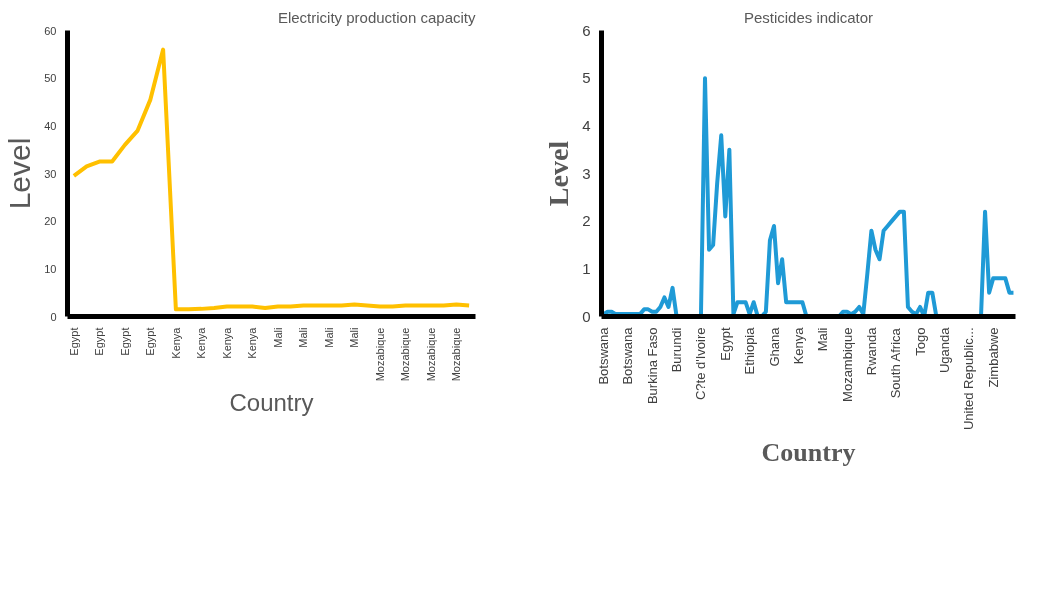  I want to click on x-tick-label: C?te d'Ivoire, so click(701, 364).